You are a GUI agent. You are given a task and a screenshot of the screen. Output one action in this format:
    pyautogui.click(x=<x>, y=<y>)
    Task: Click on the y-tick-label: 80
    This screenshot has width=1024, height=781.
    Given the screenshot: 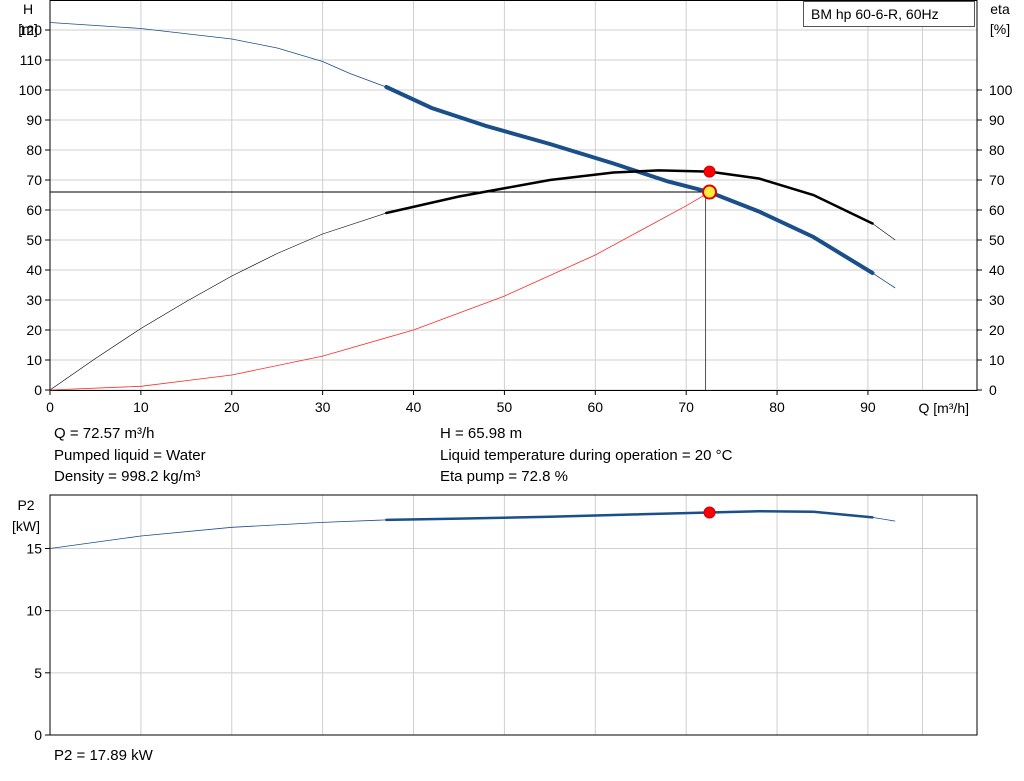 What is the action you would take?
    pyautogui.click(x=34, y=150)
    